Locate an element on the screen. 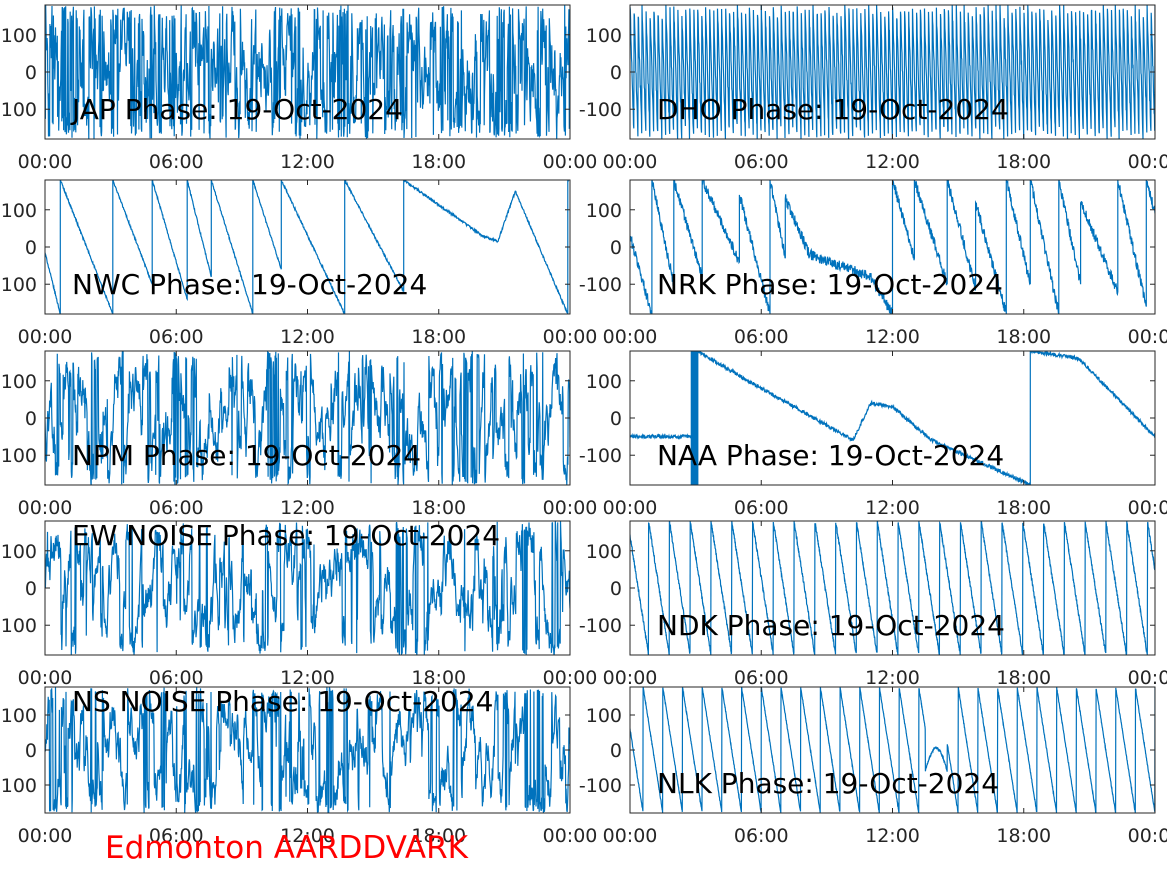 The width and height of the screenshot is (1167, 875). series-line-dho is located at coordinates (892, 72).